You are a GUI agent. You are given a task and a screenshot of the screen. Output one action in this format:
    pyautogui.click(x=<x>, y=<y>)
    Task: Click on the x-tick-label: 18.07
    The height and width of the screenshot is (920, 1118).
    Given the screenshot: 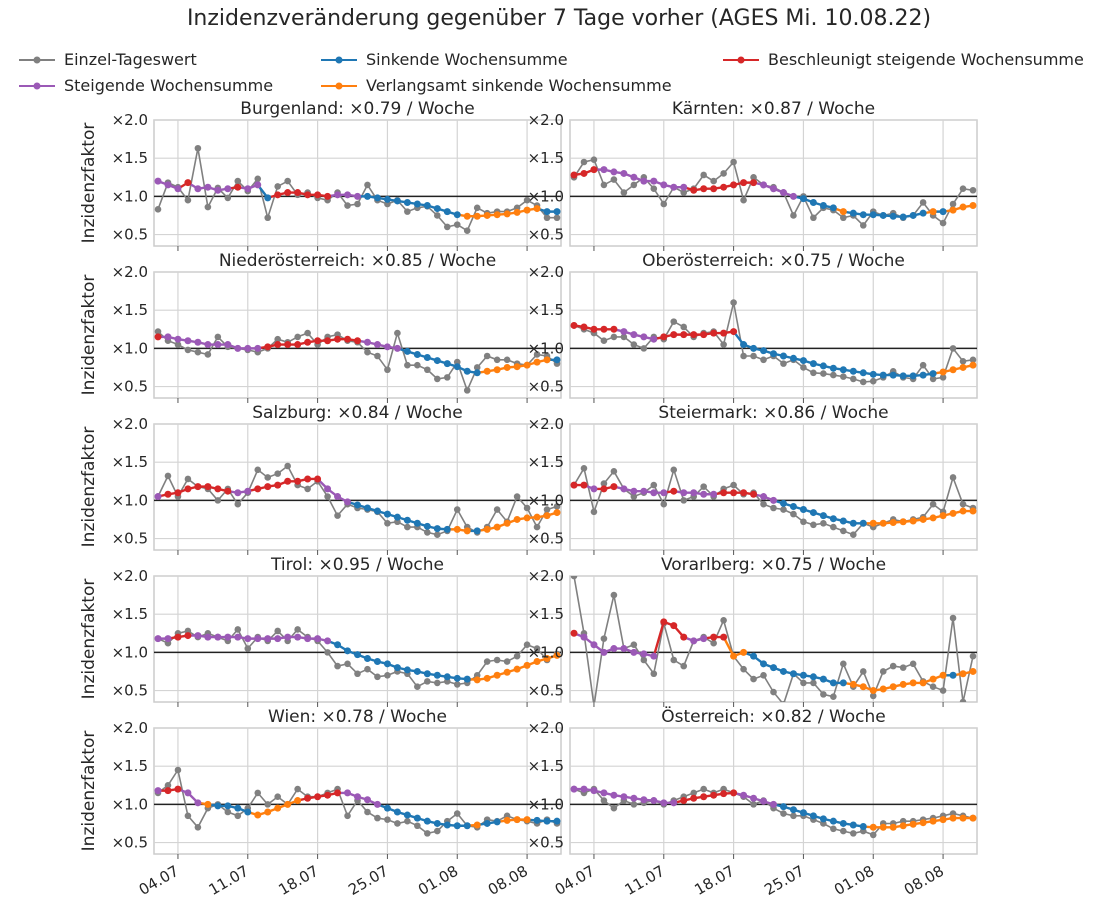 What is the action you would take?
    pyautogui.click(x=298, y=880)
    